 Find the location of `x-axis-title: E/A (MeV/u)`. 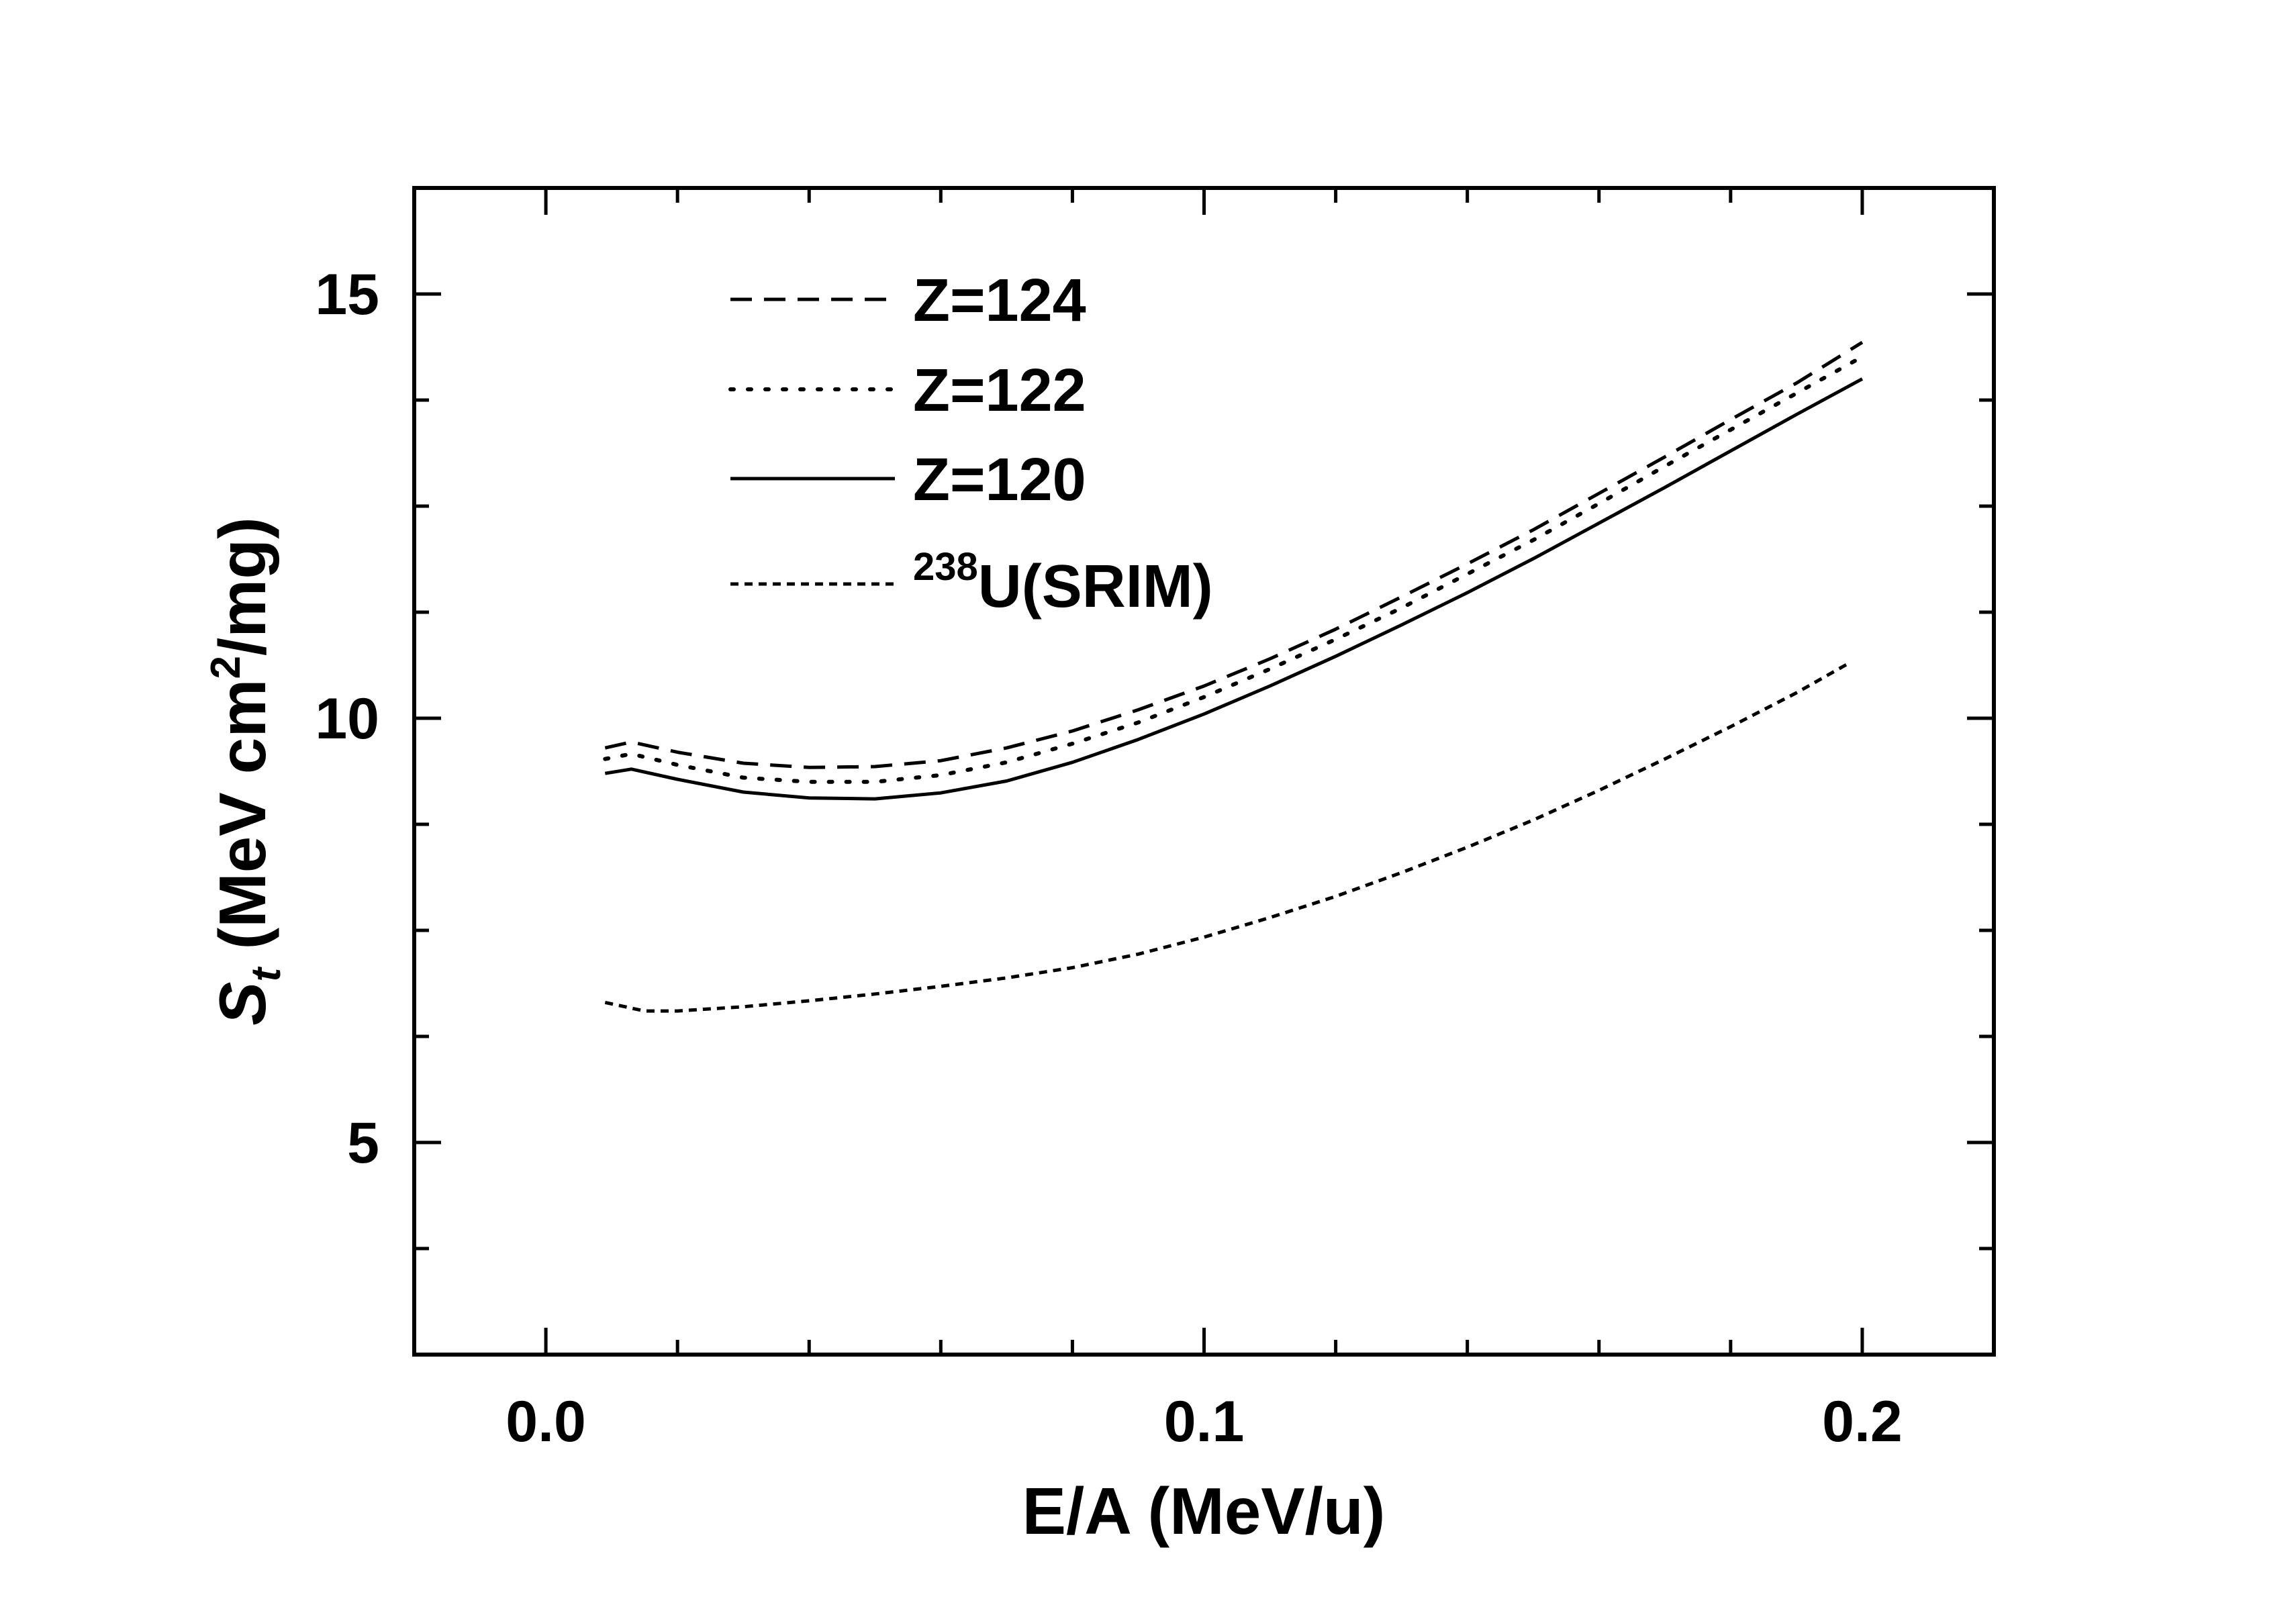

x-axis-title: E/A (MeV/u) is located at coordinates (1204, 1511).